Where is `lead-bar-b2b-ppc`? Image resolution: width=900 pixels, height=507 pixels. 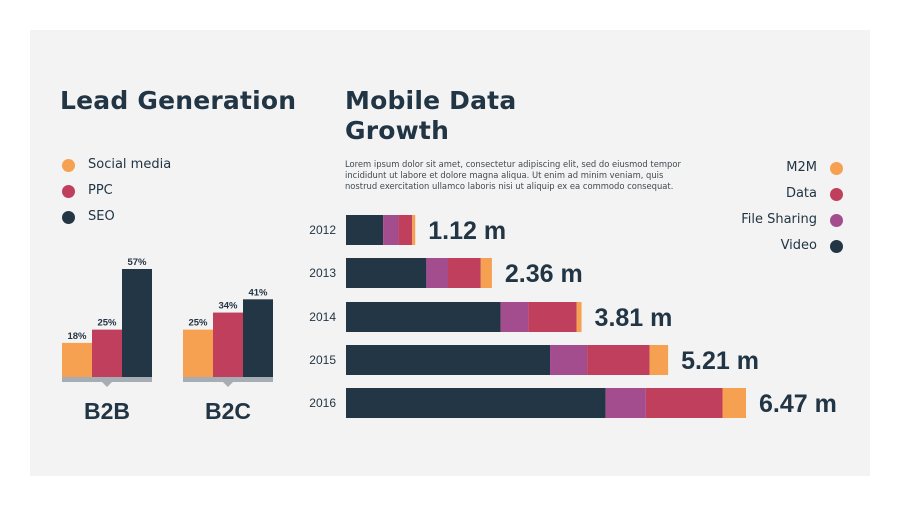
lead-bar-b2b-ppc is located at coordinates (107, 353).